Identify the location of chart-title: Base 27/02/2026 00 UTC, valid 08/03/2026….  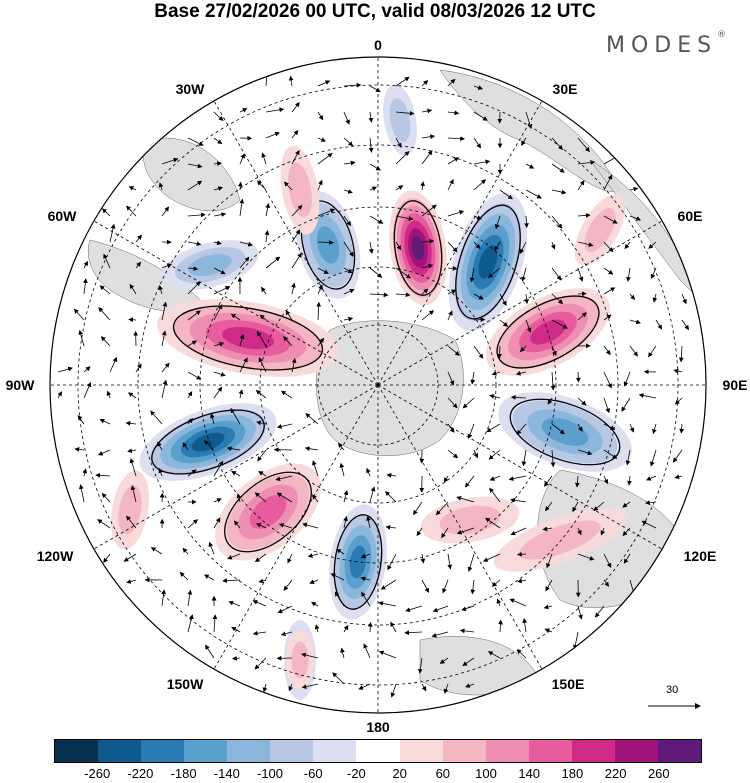
(375, 11).